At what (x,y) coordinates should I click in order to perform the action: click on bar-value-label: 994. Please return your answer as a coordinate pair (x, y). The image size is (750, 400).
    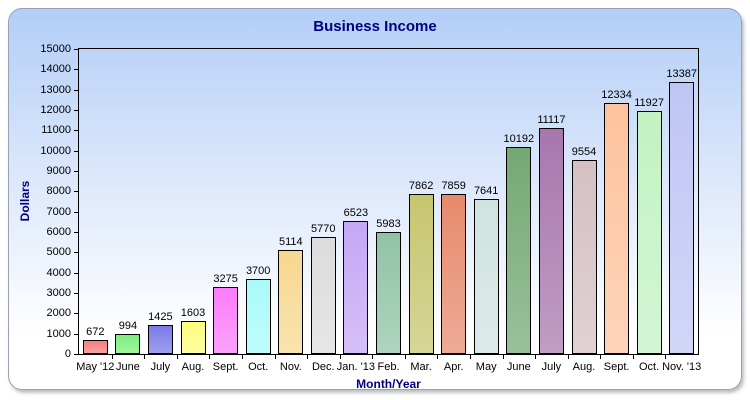
    Looking at the image, I should click on (128, 326).